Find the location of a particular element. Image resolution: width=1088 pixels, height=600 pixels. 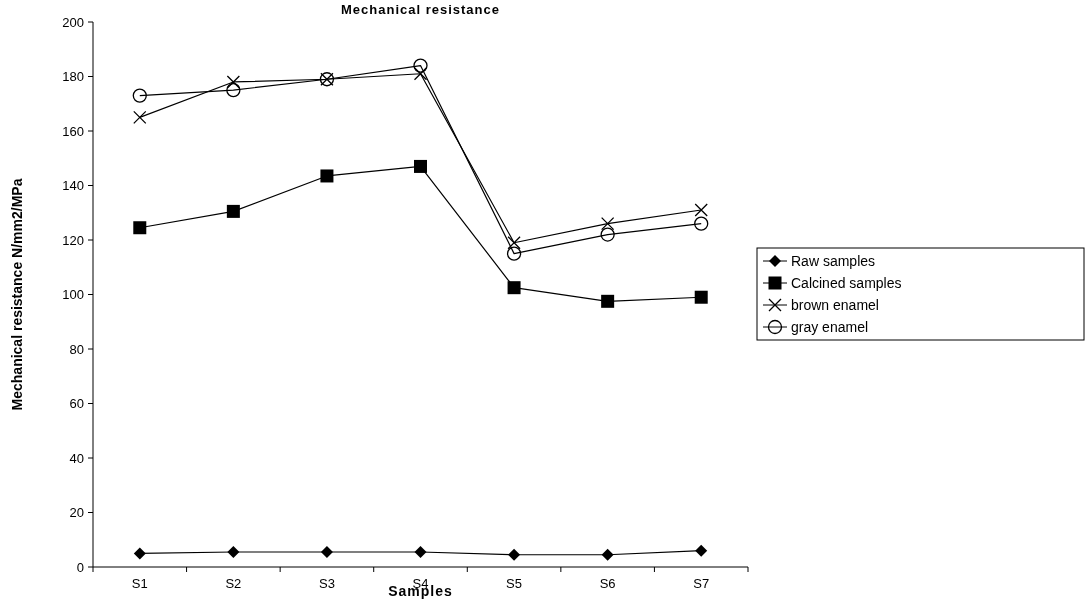

x-tick-label: S2 is located at coordinates (233, 583).